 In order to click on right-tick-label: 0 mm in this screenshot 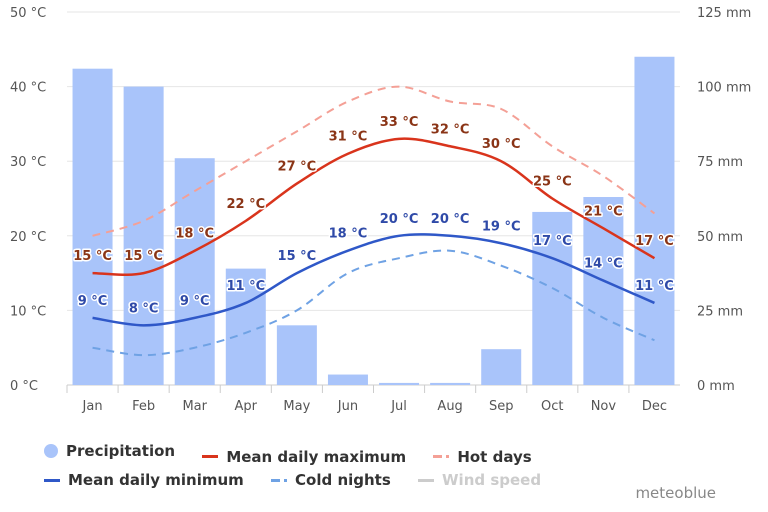, I will do `click(716, 386)`.